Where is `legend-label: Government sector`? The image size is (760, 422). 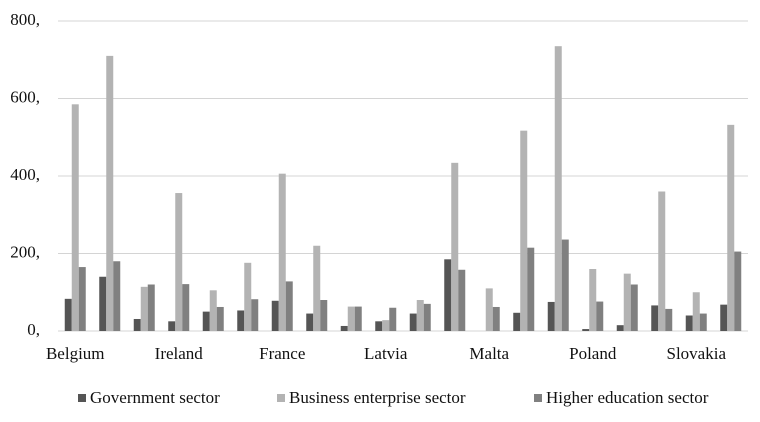 legend-label: Government sector is located at coordinates (155, 397).